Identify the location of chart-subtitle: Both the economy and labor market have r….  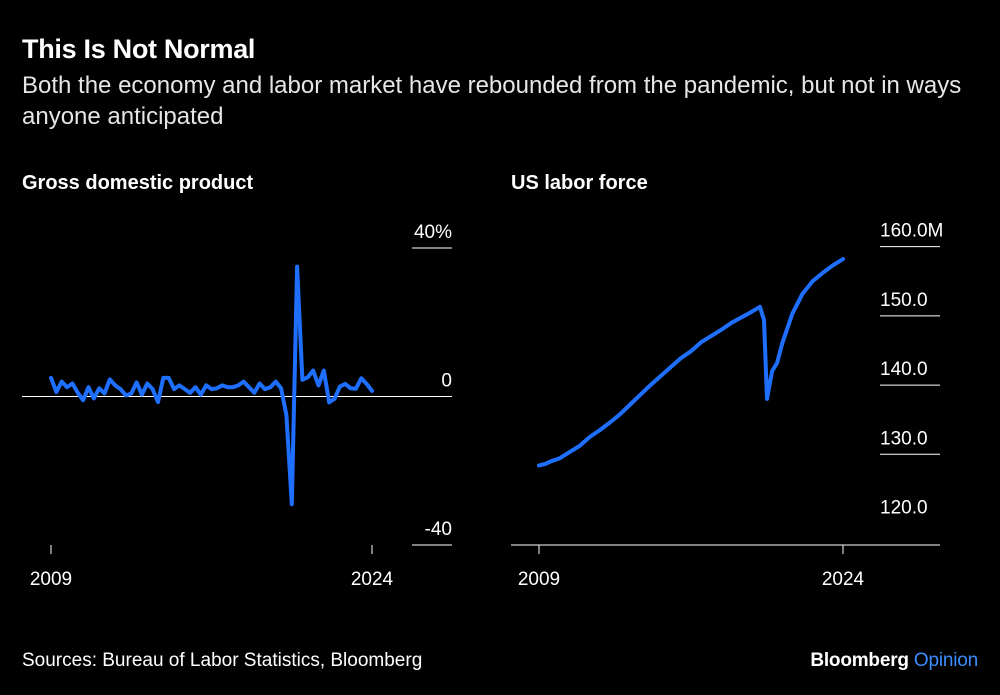
(492, 101).